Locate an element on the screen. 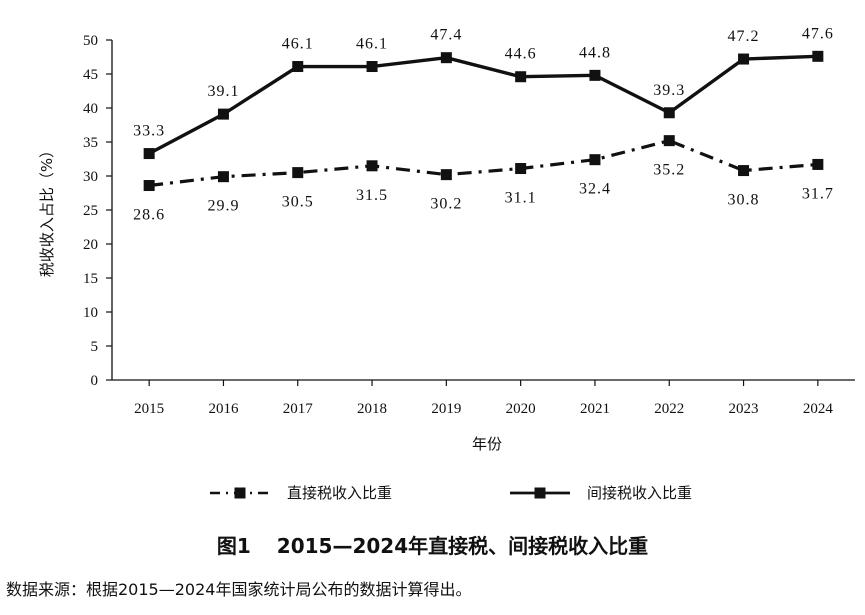 Image resolution: width=865 pixels, height=615 pixels. x-tick-label: 2016 is located at coordinates (223, 409).